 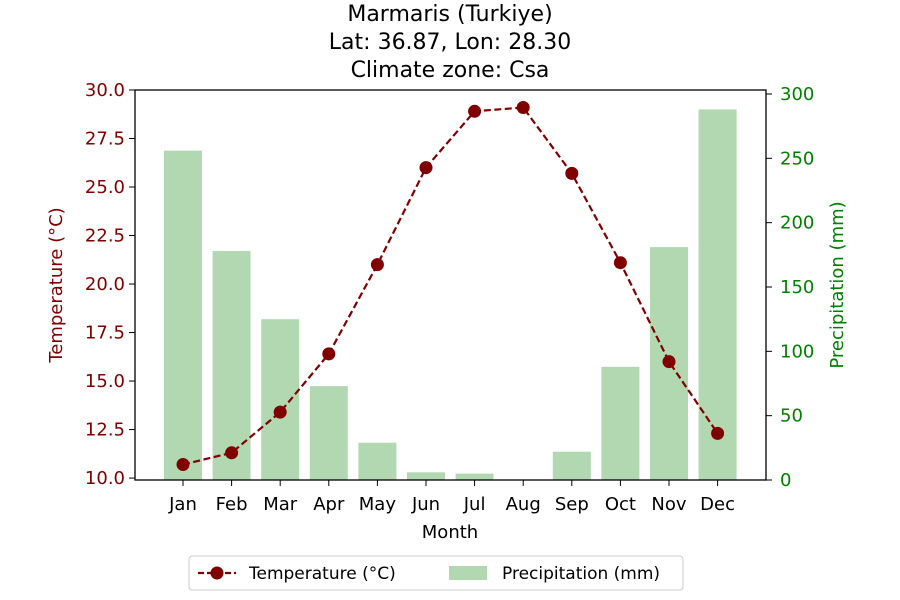 I want to click on precipitation-bar-jul, so click(x=474, y=476).